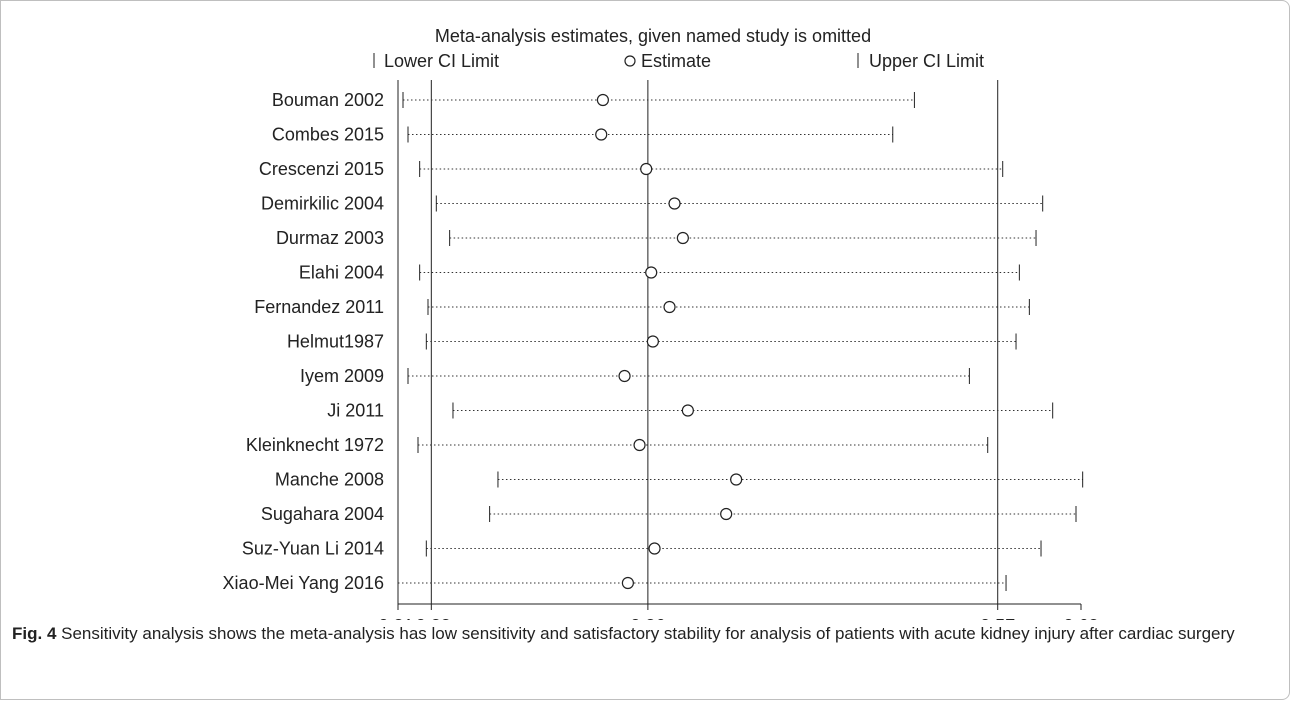  Describe the element at coordinates (1080, 618) in the screenshot. I see `x-tick-label: 0.62` at that location.